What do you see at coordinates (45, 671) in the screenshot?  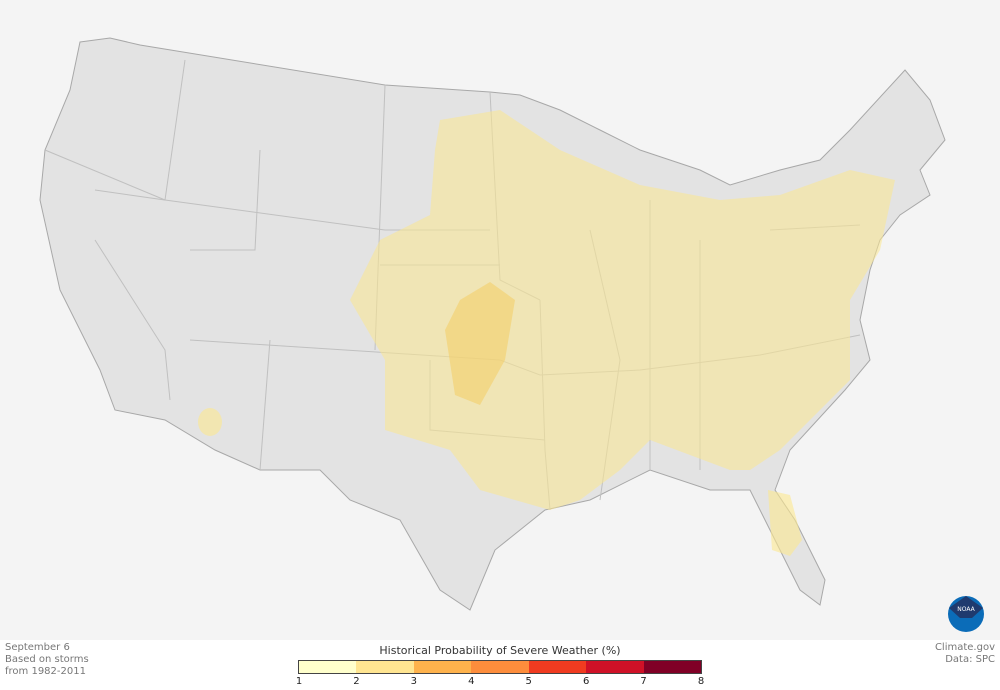 I see `period-label: from 1982-2011` at bounding box center [45, 671].